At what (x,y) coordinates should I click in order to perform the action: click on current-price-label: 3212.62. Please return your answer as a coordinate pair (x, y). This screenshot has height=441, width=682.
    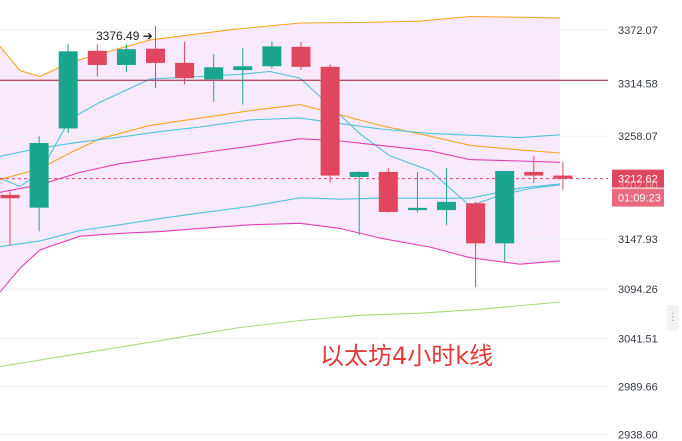
    Looking at the image, I should click on (638, 180).